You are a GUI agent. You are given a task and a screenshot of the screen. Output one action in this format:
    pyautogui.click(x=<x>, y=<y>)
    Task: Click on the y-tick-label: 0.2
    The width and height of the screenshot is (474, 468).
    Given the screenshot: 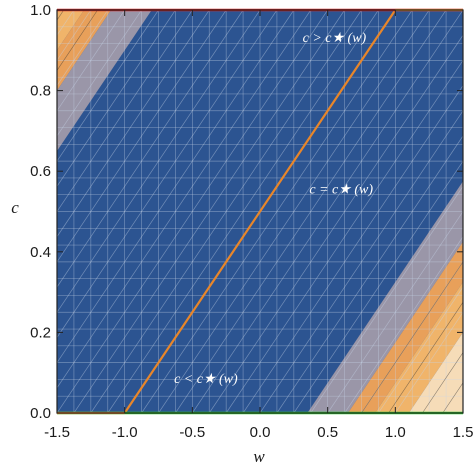 What is the action you would take?
    pyautogui.click(x=40, y=332)
    